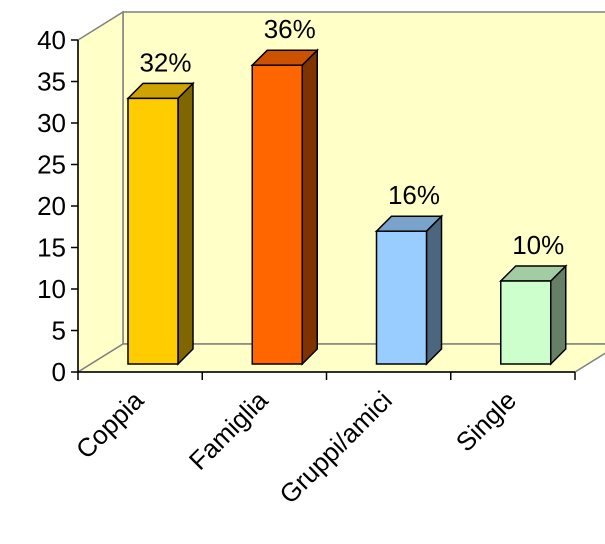 The height and width of the screenshot is (544, 605). What do you see at coordinates (51, 289) in the screenshot?
I see `y-tick-label: 10` at bounding box center [51, 289].